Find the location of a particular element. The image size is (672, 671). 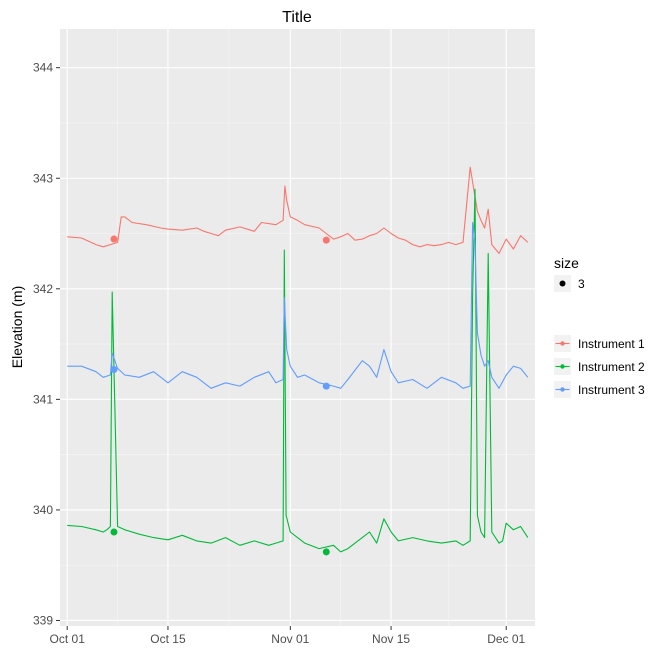

y-axis: 339 340 341 342 343 344 is located at coordinates (46, 344).